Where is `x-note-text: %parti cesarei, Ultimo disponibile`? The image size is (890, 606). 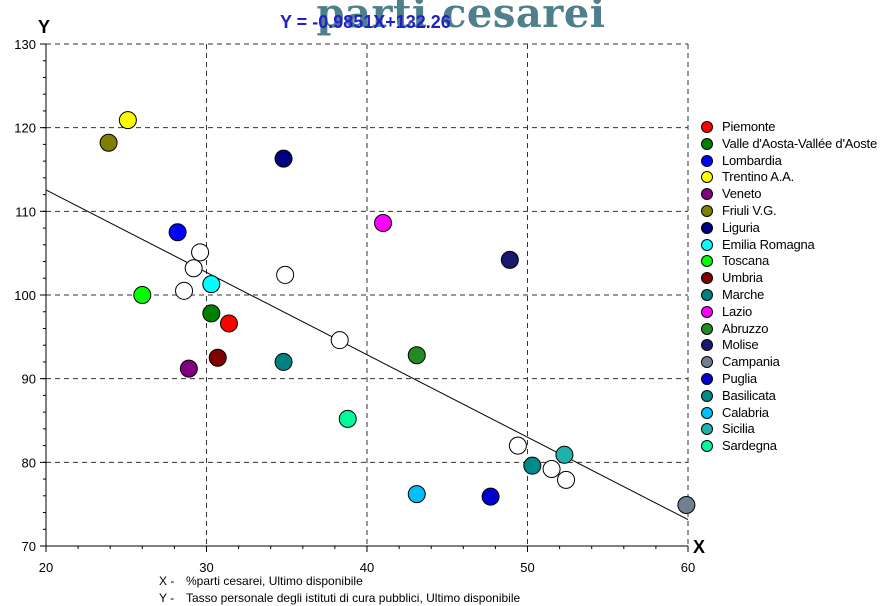 x-note-text: %parti cesarei, Ultimo disponibile is located at coordinates (274, 581).